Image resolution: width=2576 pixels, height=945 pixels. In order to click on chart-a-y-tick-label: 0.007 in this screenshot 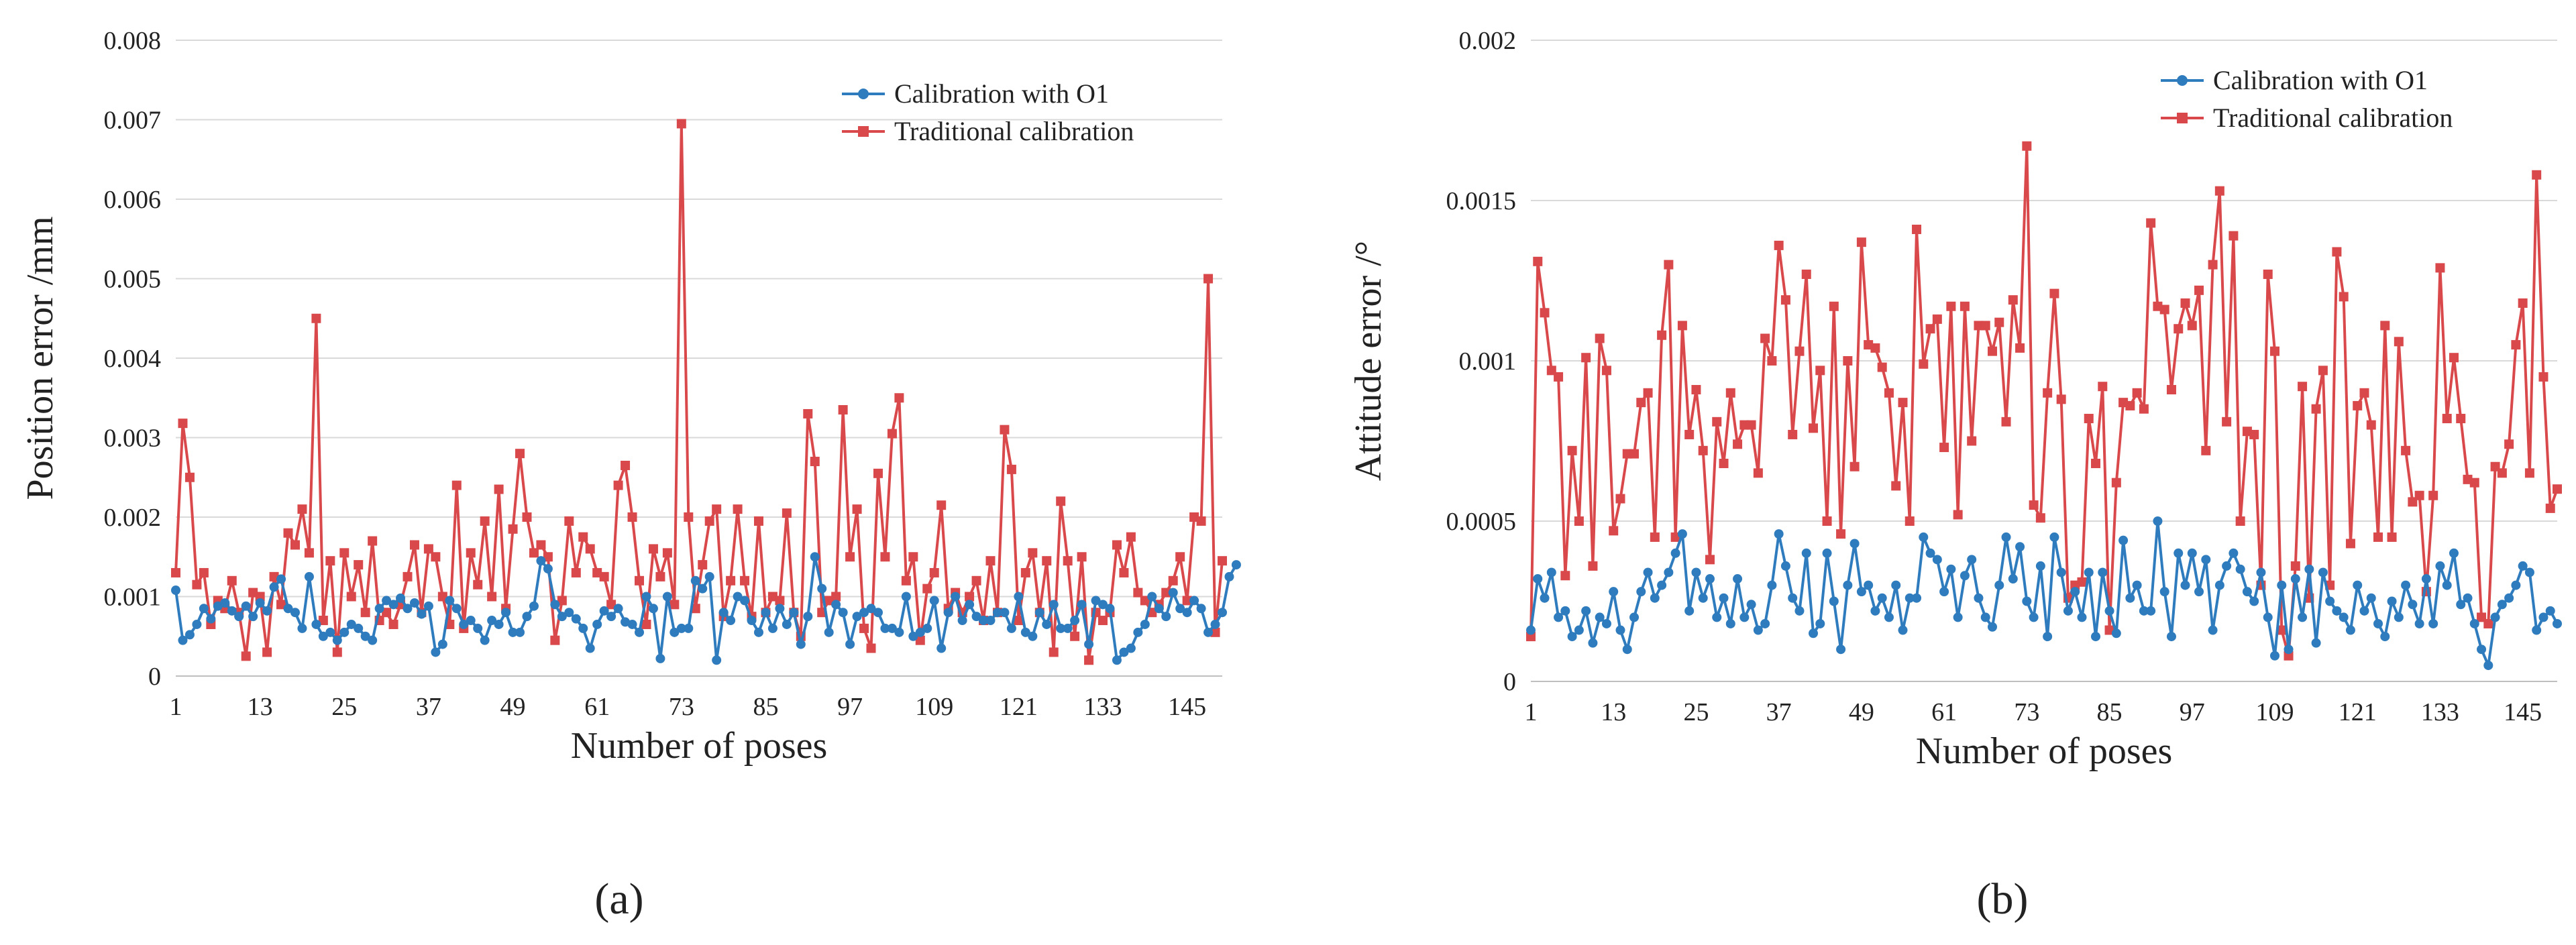, I will do `click(133, 121)`.